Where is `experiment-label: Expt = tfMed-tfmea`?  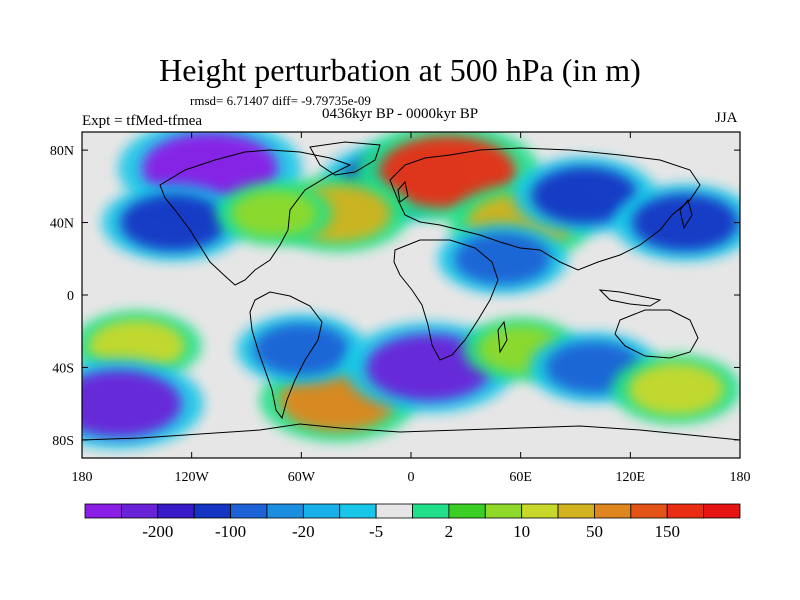
experiment-label: Expt = tfMed-tfmea is located at coordinates (142, 121).